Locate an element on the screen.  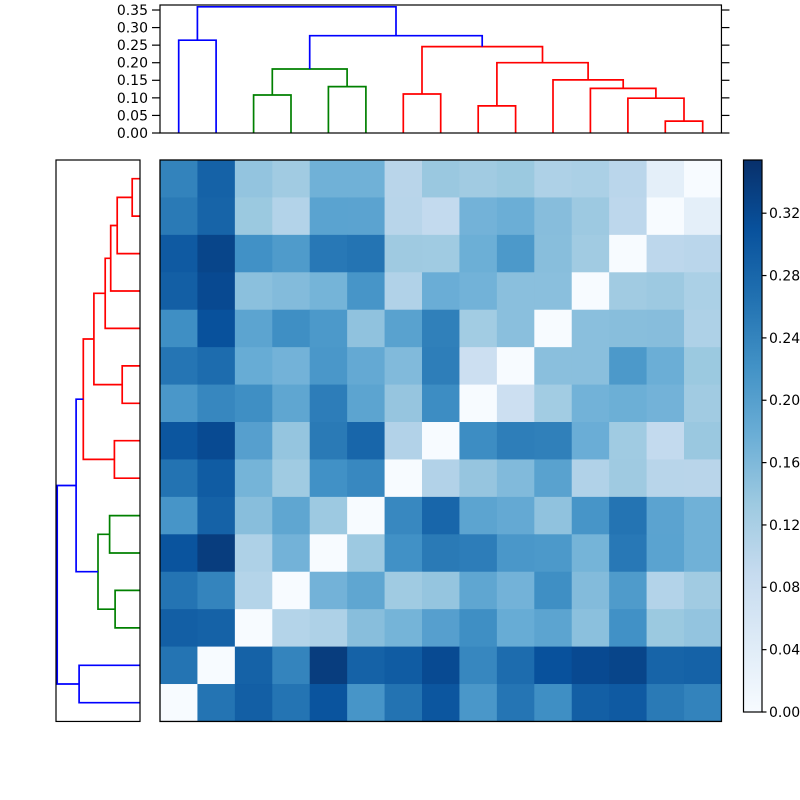
colorbar-tick-label: 0.12 is located at coordinates (784, 526).